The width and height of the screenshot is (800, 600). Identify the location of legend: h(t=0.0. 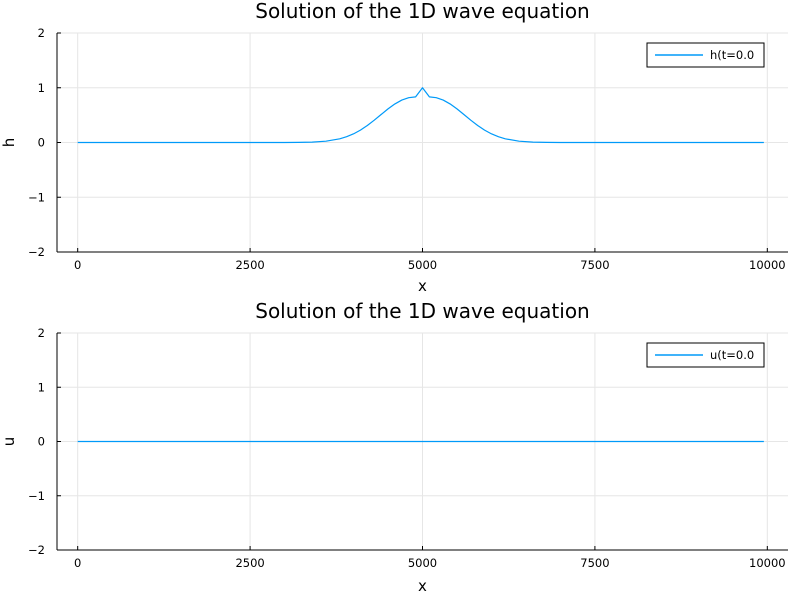
(705, 55).